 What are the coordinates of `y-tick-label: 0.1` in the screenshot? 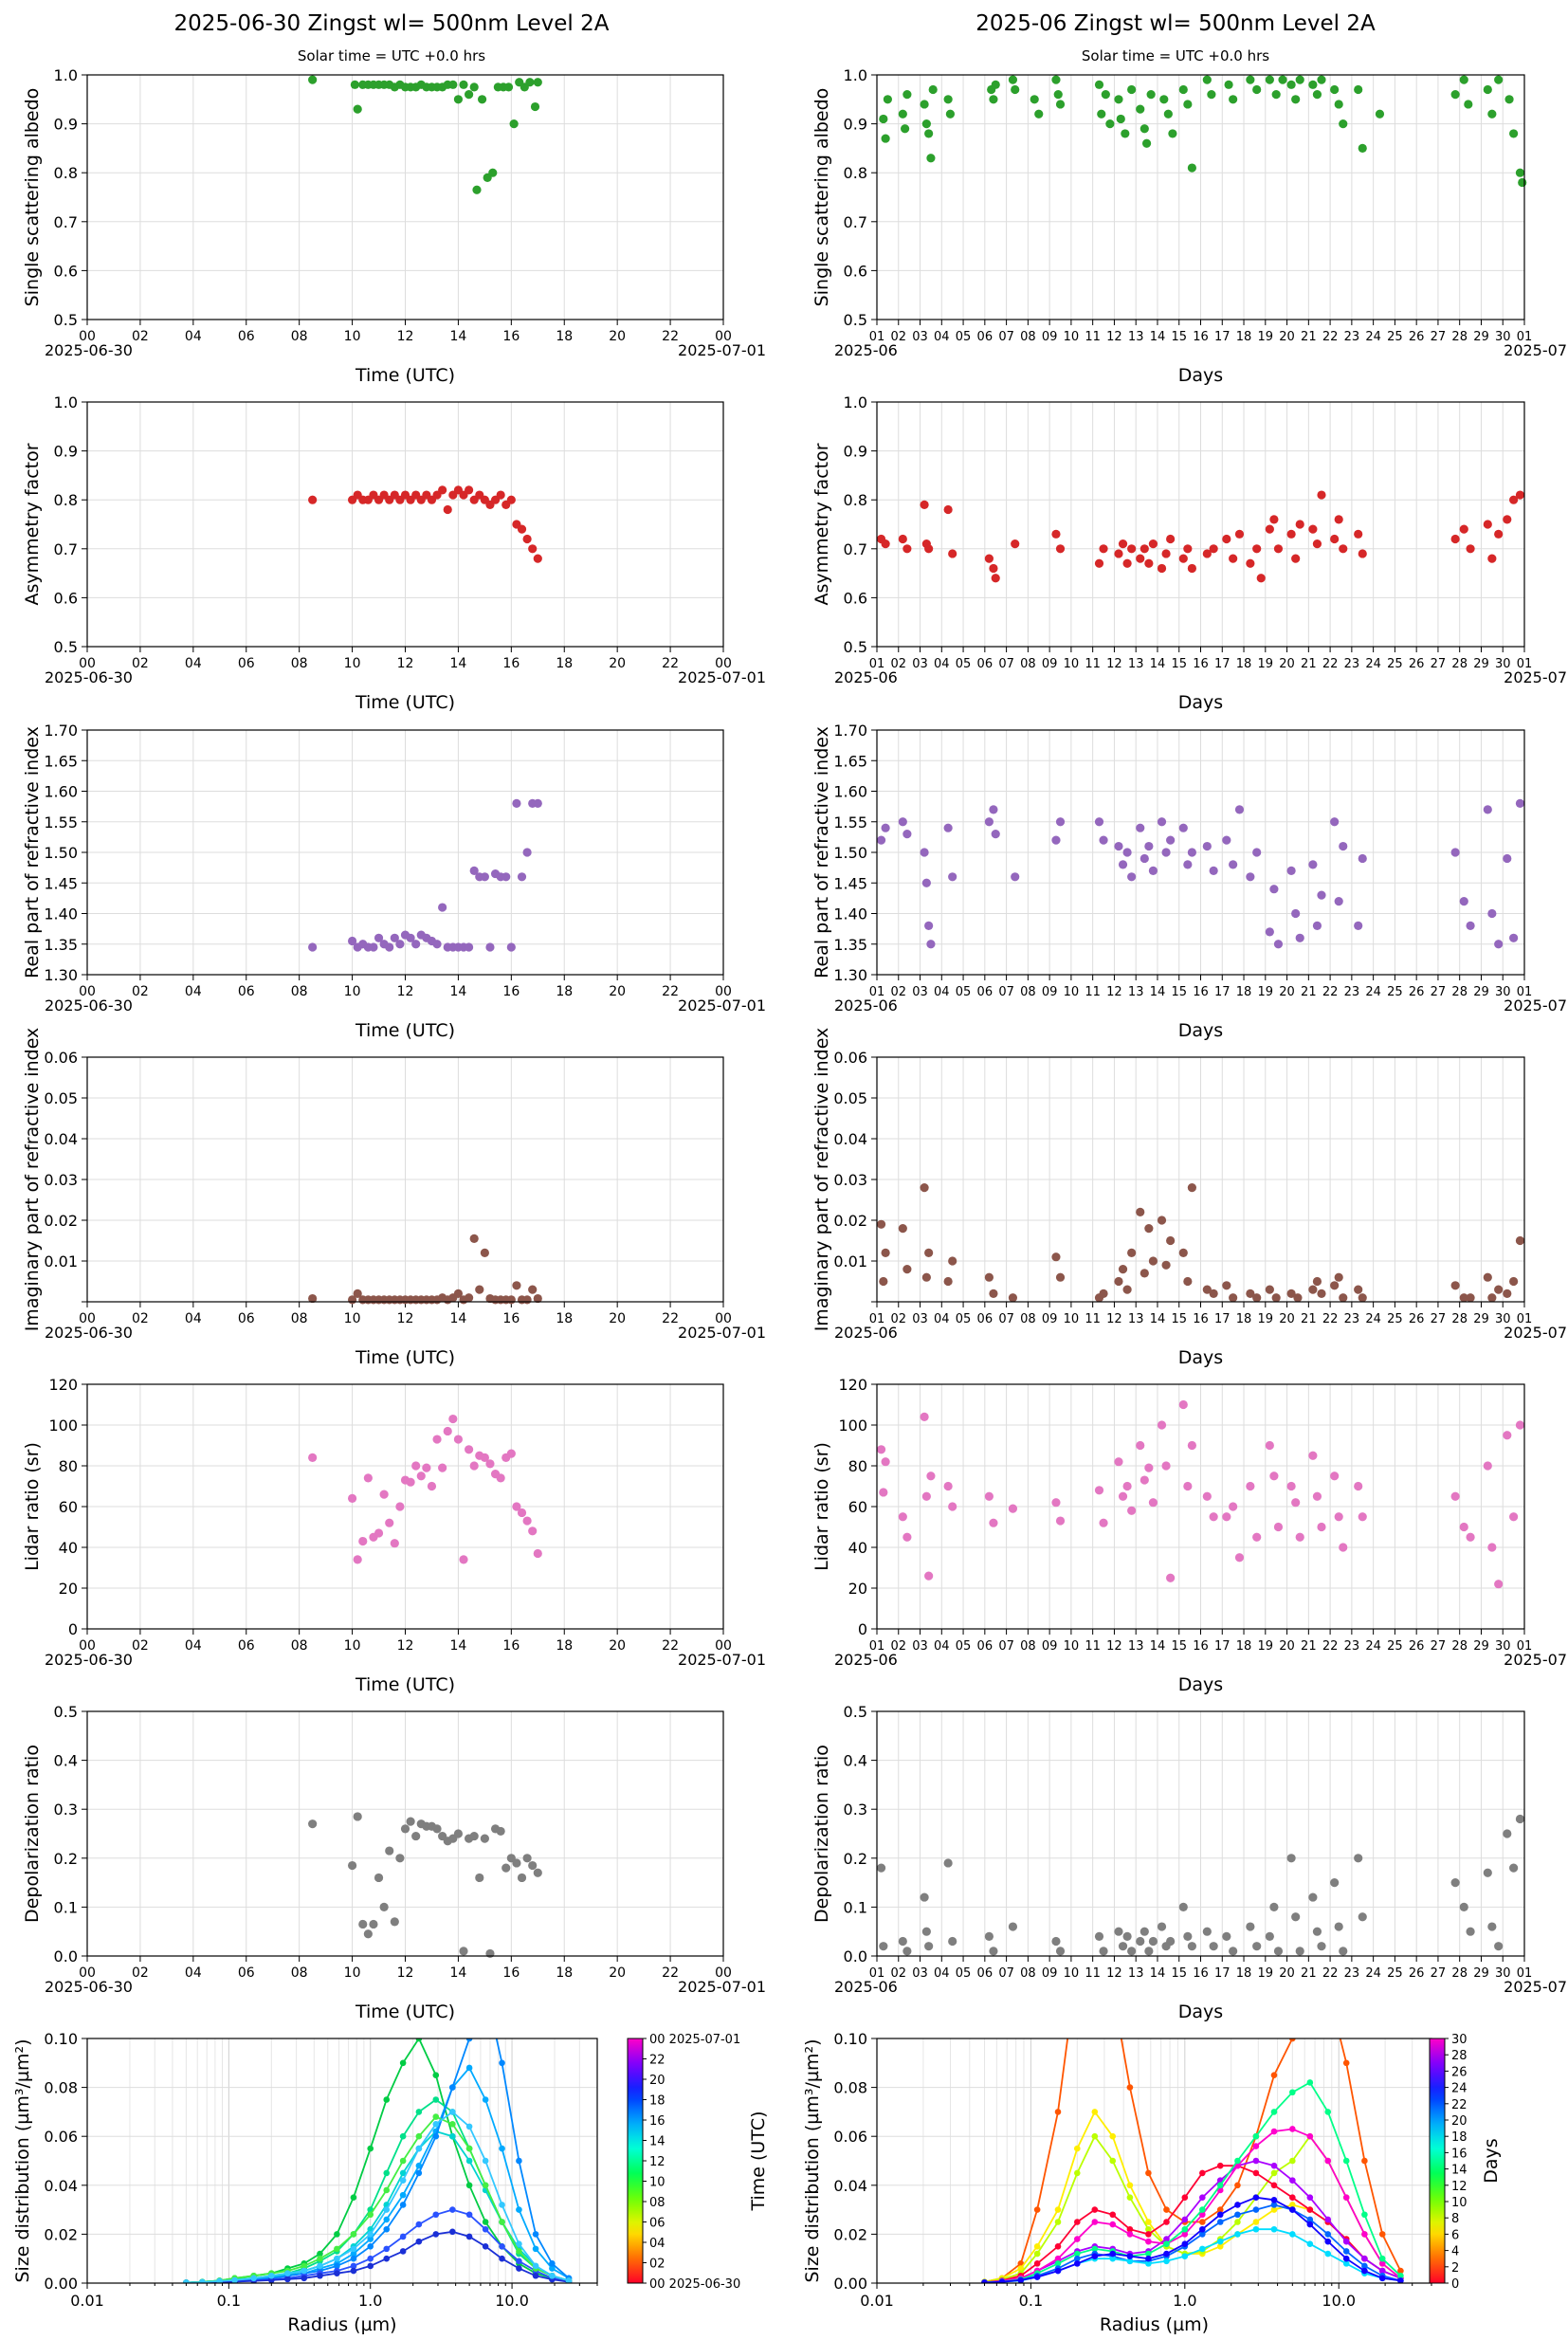 It's located at (855, 1907).